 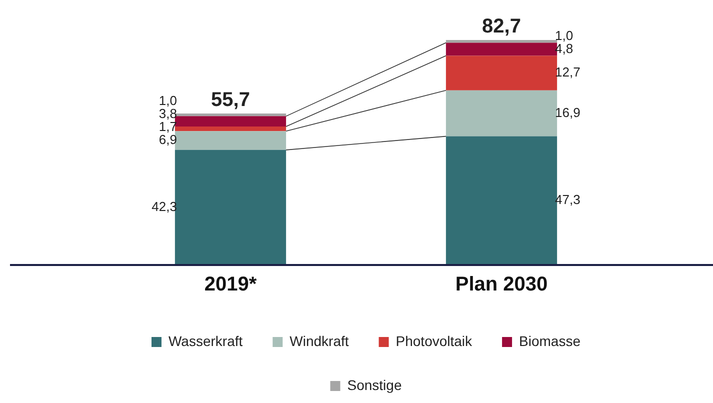 I want to click on data-label: 6,9, so click(x=167, y=140).